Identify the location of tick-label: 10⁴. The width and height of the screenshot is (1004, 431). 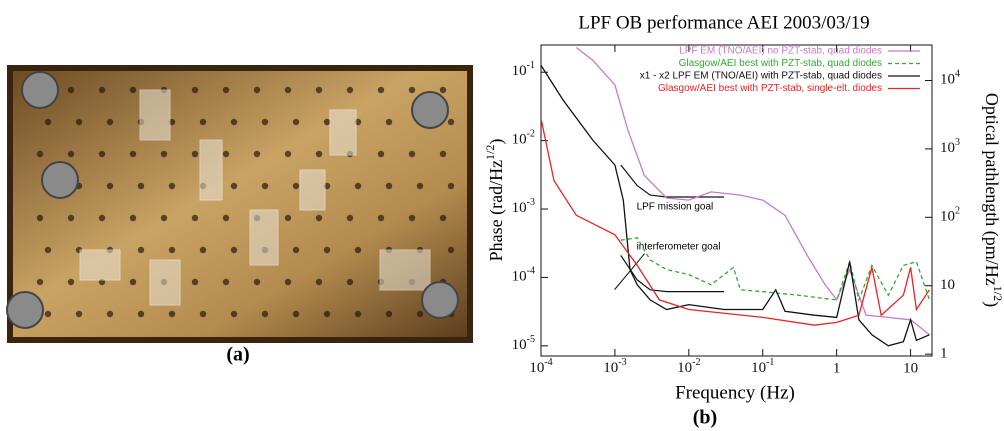
(950, 78).